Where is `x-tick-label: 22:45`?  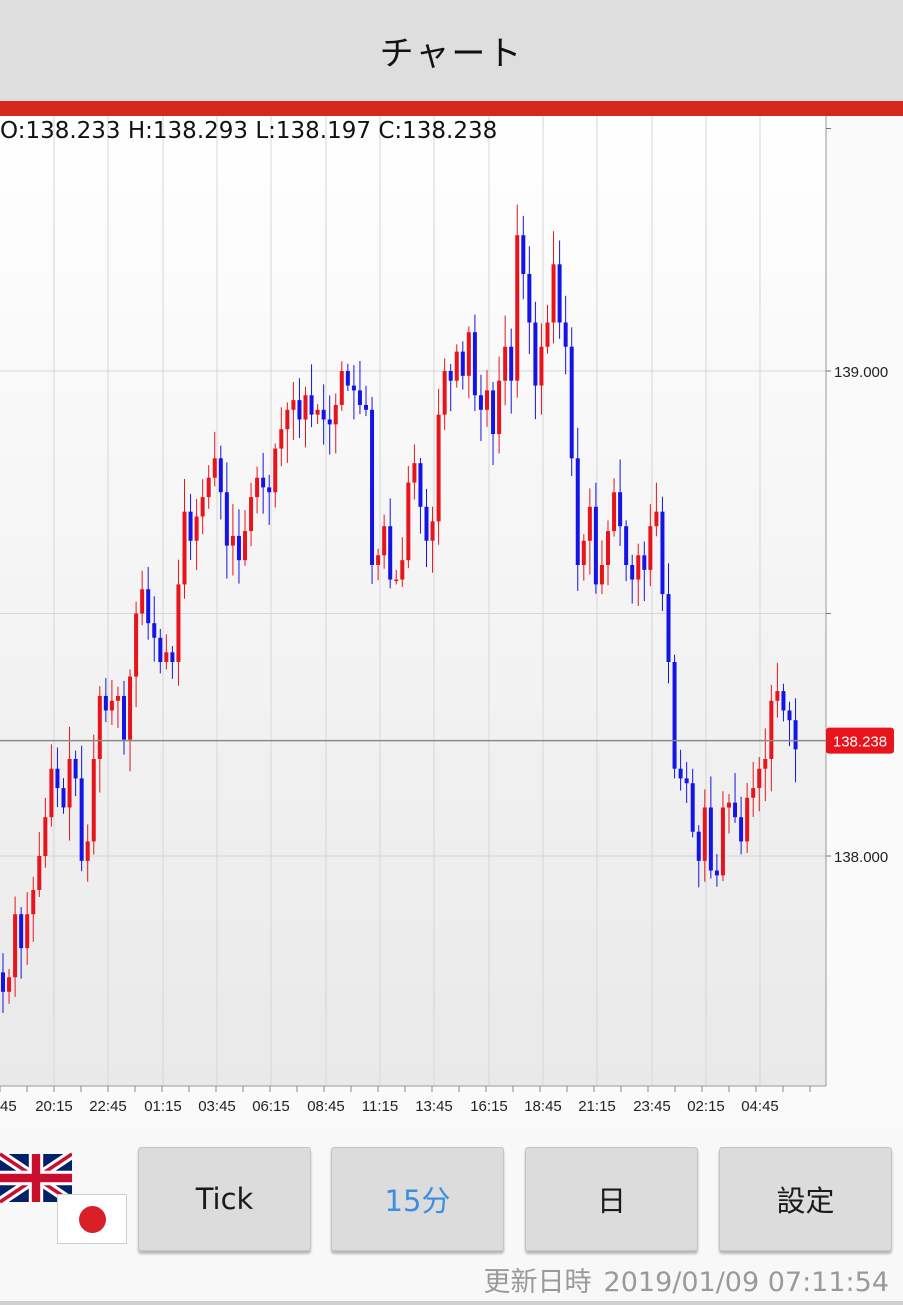
x-tick-label: 22:45 is located at coordinates (108, 1106).